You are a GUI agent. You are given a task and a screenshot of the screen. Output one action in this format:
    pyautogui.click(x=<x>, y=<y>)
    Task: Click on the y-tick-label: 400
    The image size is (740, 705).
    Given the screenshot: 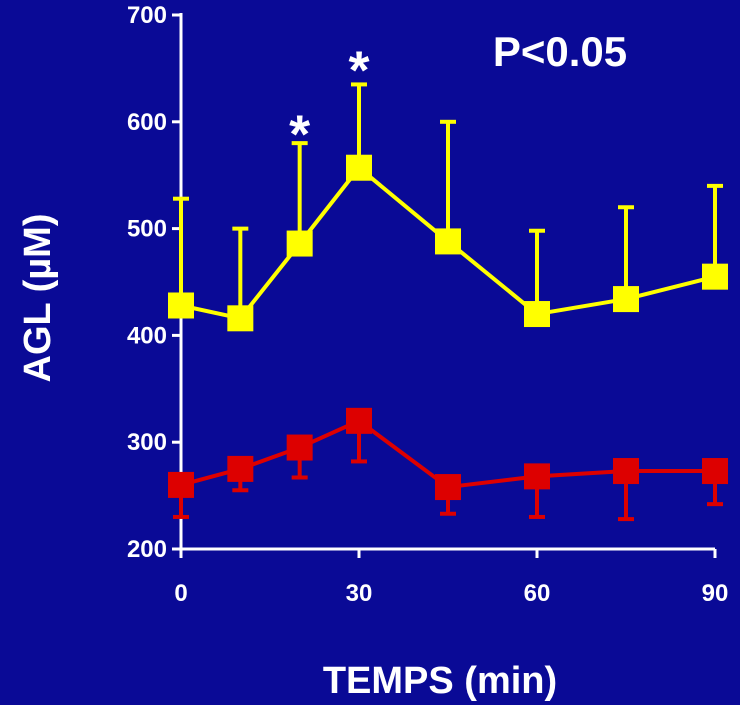 What is the action you would take?
    pyautogui.click(x=147, y=335)
    